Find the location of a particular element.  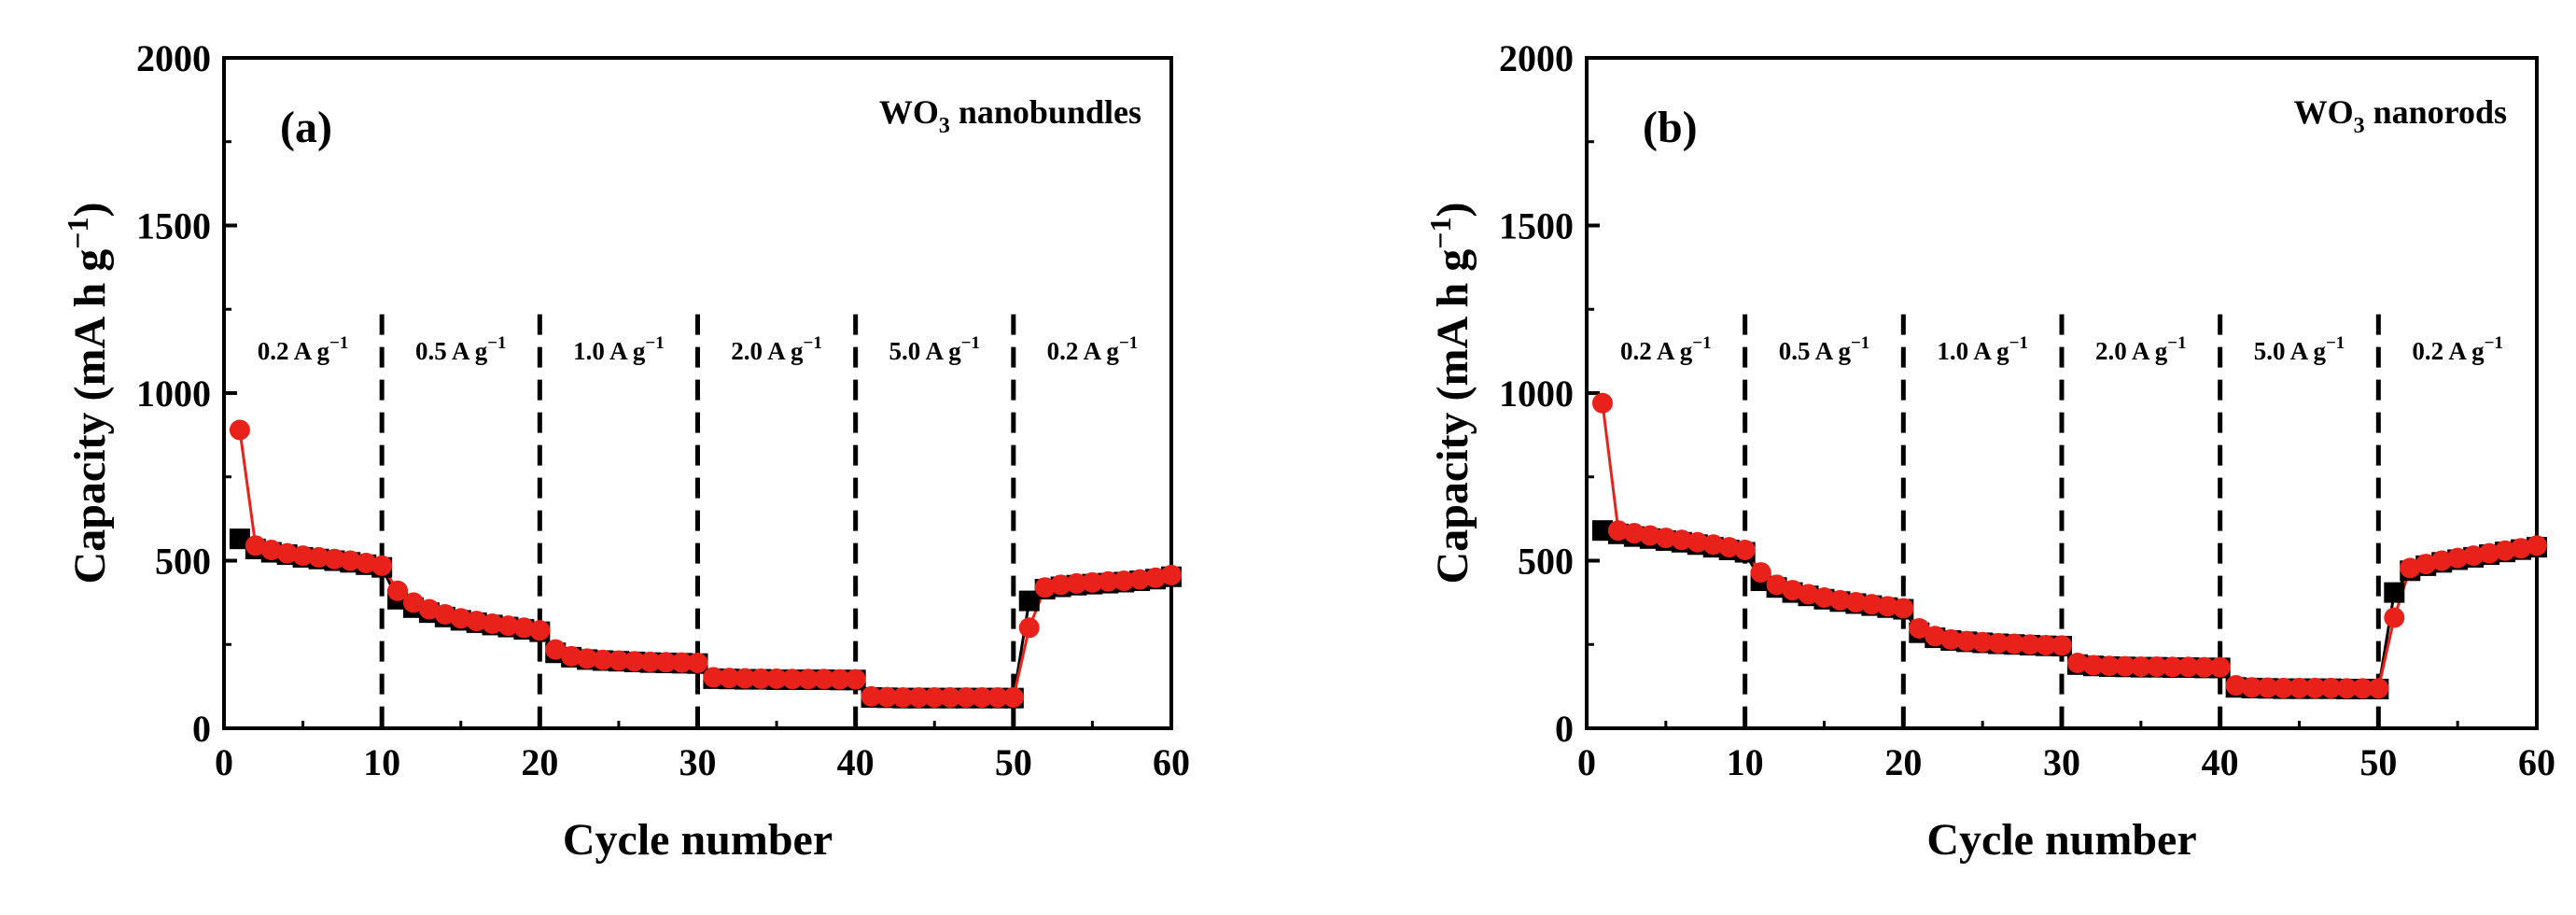

rate-label: 0.5 A g−1 is located at coordinates (461, 349).